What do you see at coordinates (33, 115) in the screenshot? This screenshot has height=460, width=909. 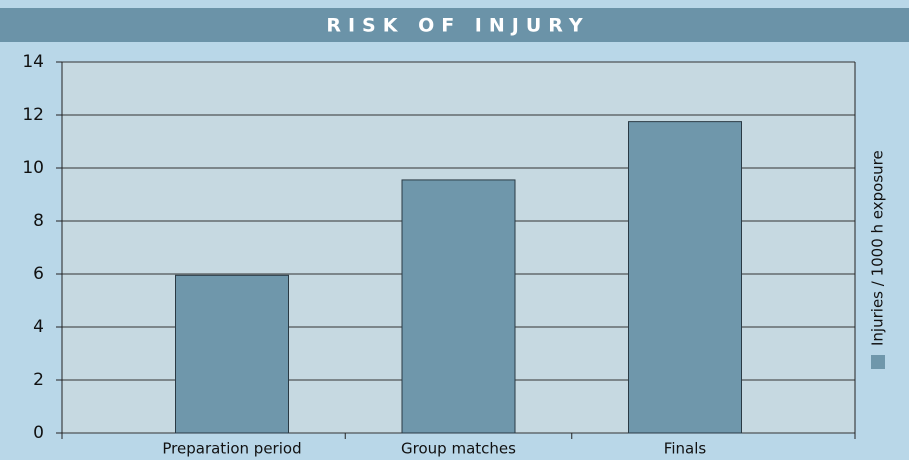 I see `y-tick-label: 12` at bounding box center [33, 115].